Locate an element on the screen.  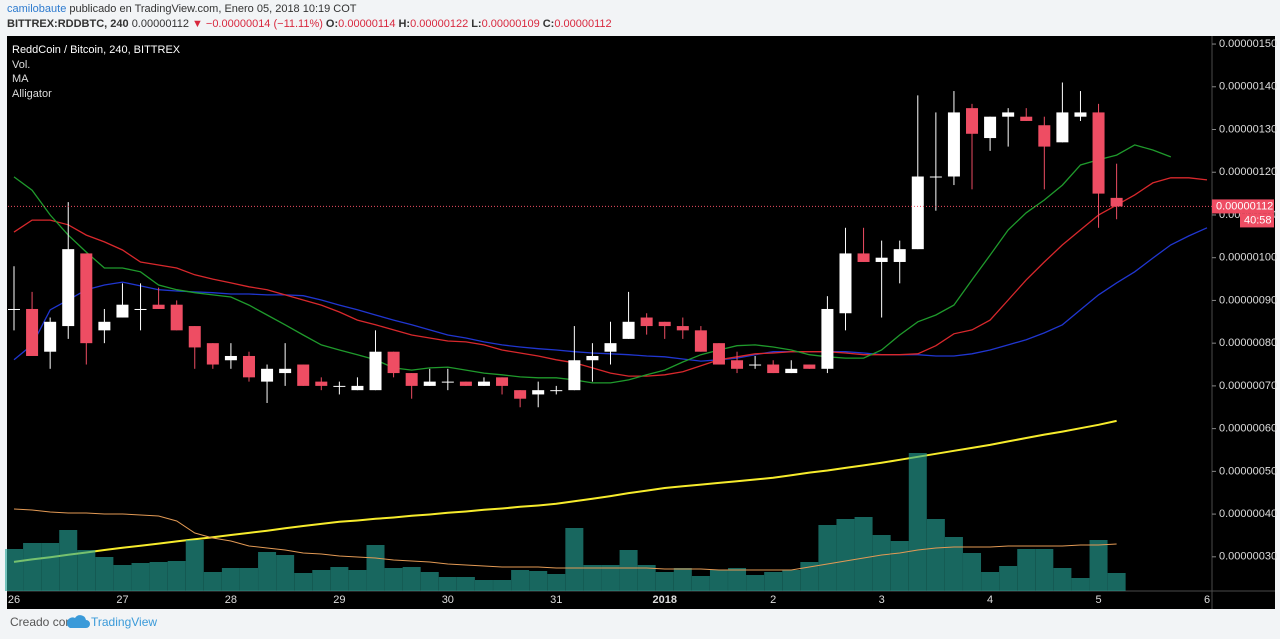
x-tick-label: 5 is located at coordinates (1098, 600).